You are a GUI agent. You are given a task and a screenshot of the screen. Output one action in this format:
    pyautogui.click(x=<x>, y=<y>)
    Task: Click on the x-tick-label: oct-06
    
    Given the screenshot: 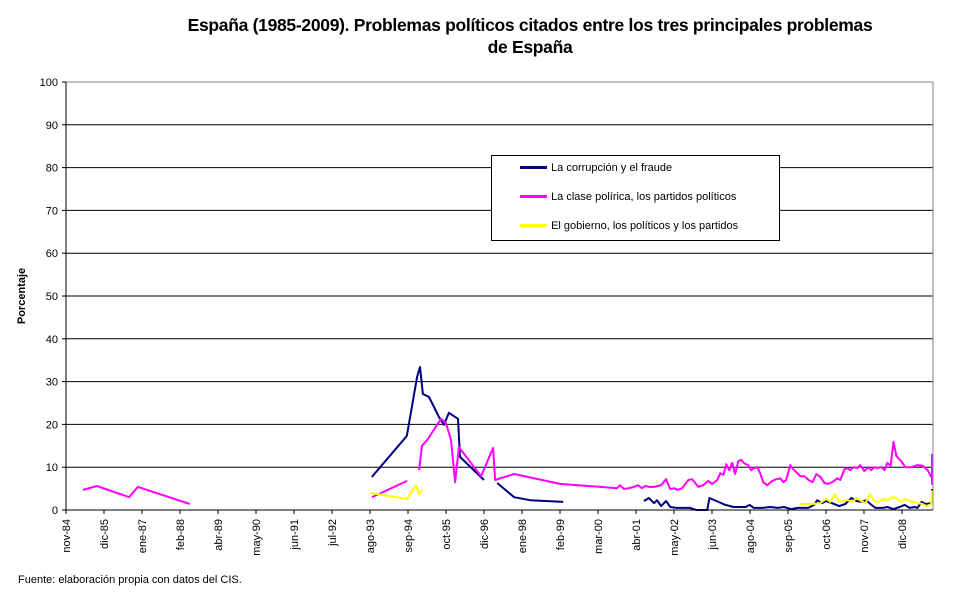 What is the action you would take?
    pyautogui.click(x=827, y=534)
    